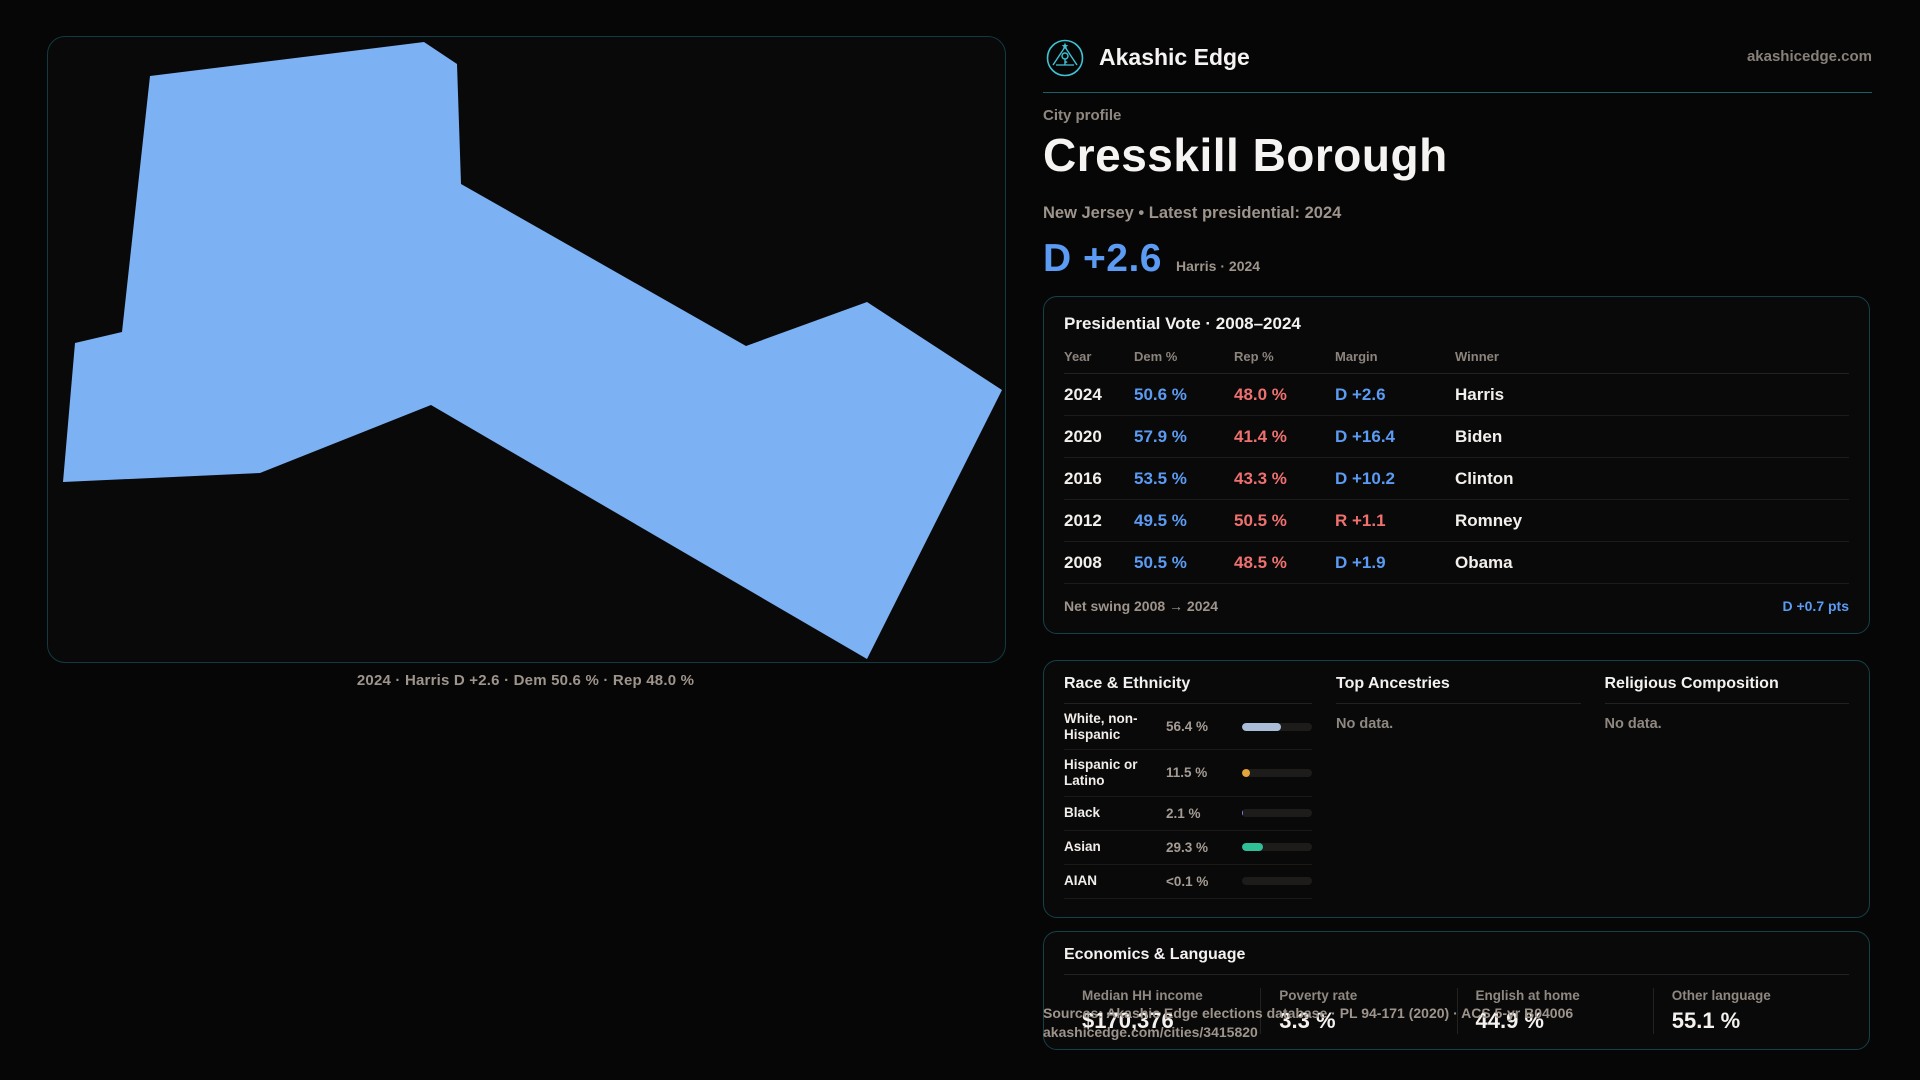  Describe the element at coordinates (1142, 995) in the screenshot. I see `stat-label: Median HH income` at that location.